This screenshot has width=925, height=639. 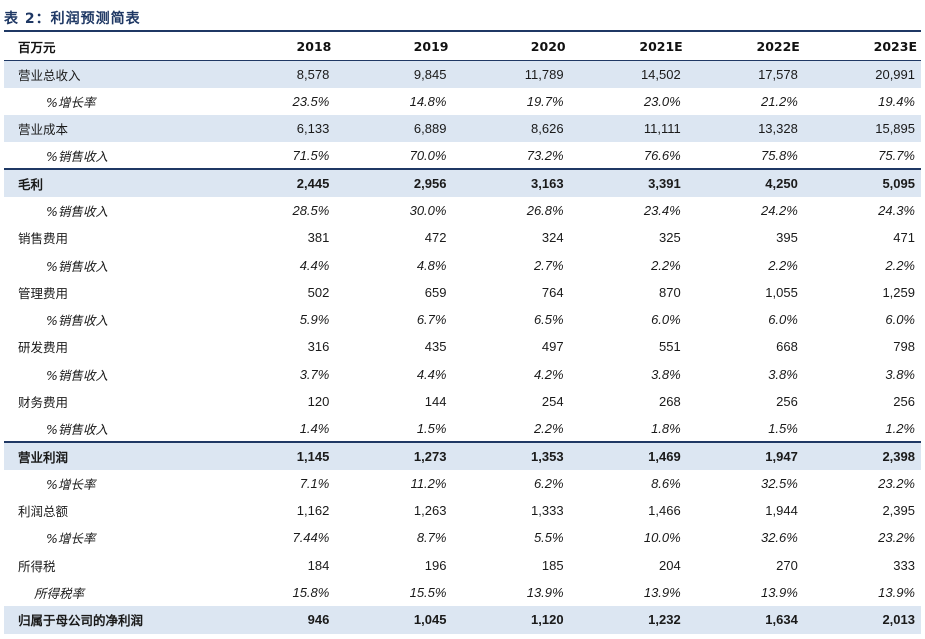 I want to click on cell-value: 6.7%, so click(x=393, y=319).